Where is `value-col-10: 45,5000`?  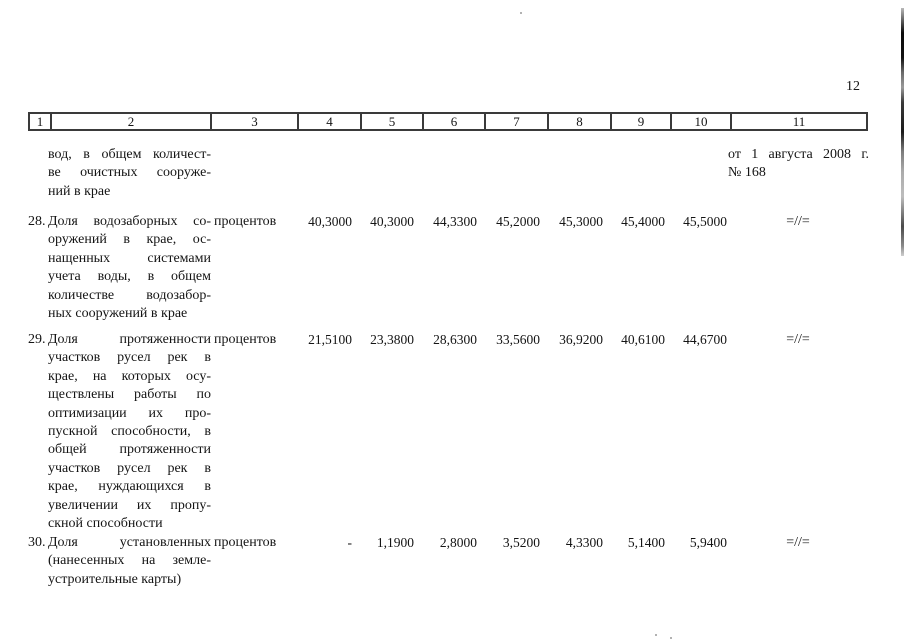 value-col-10: 45,5000 is located at coordinates (705, 221).